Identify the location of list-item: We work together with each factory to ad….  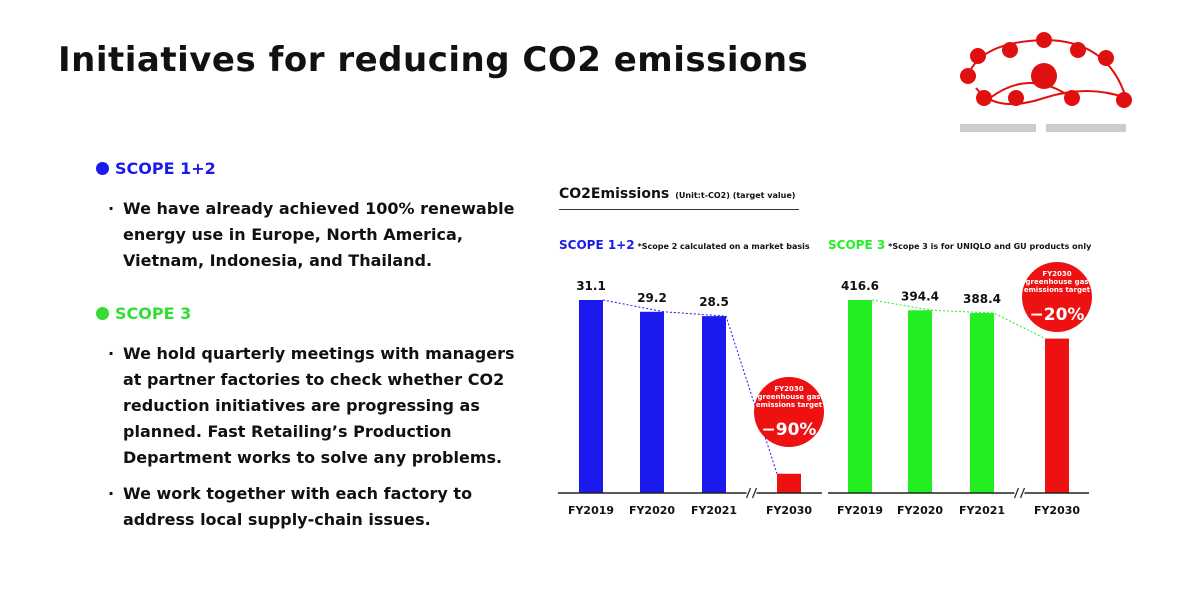
(320, 507).